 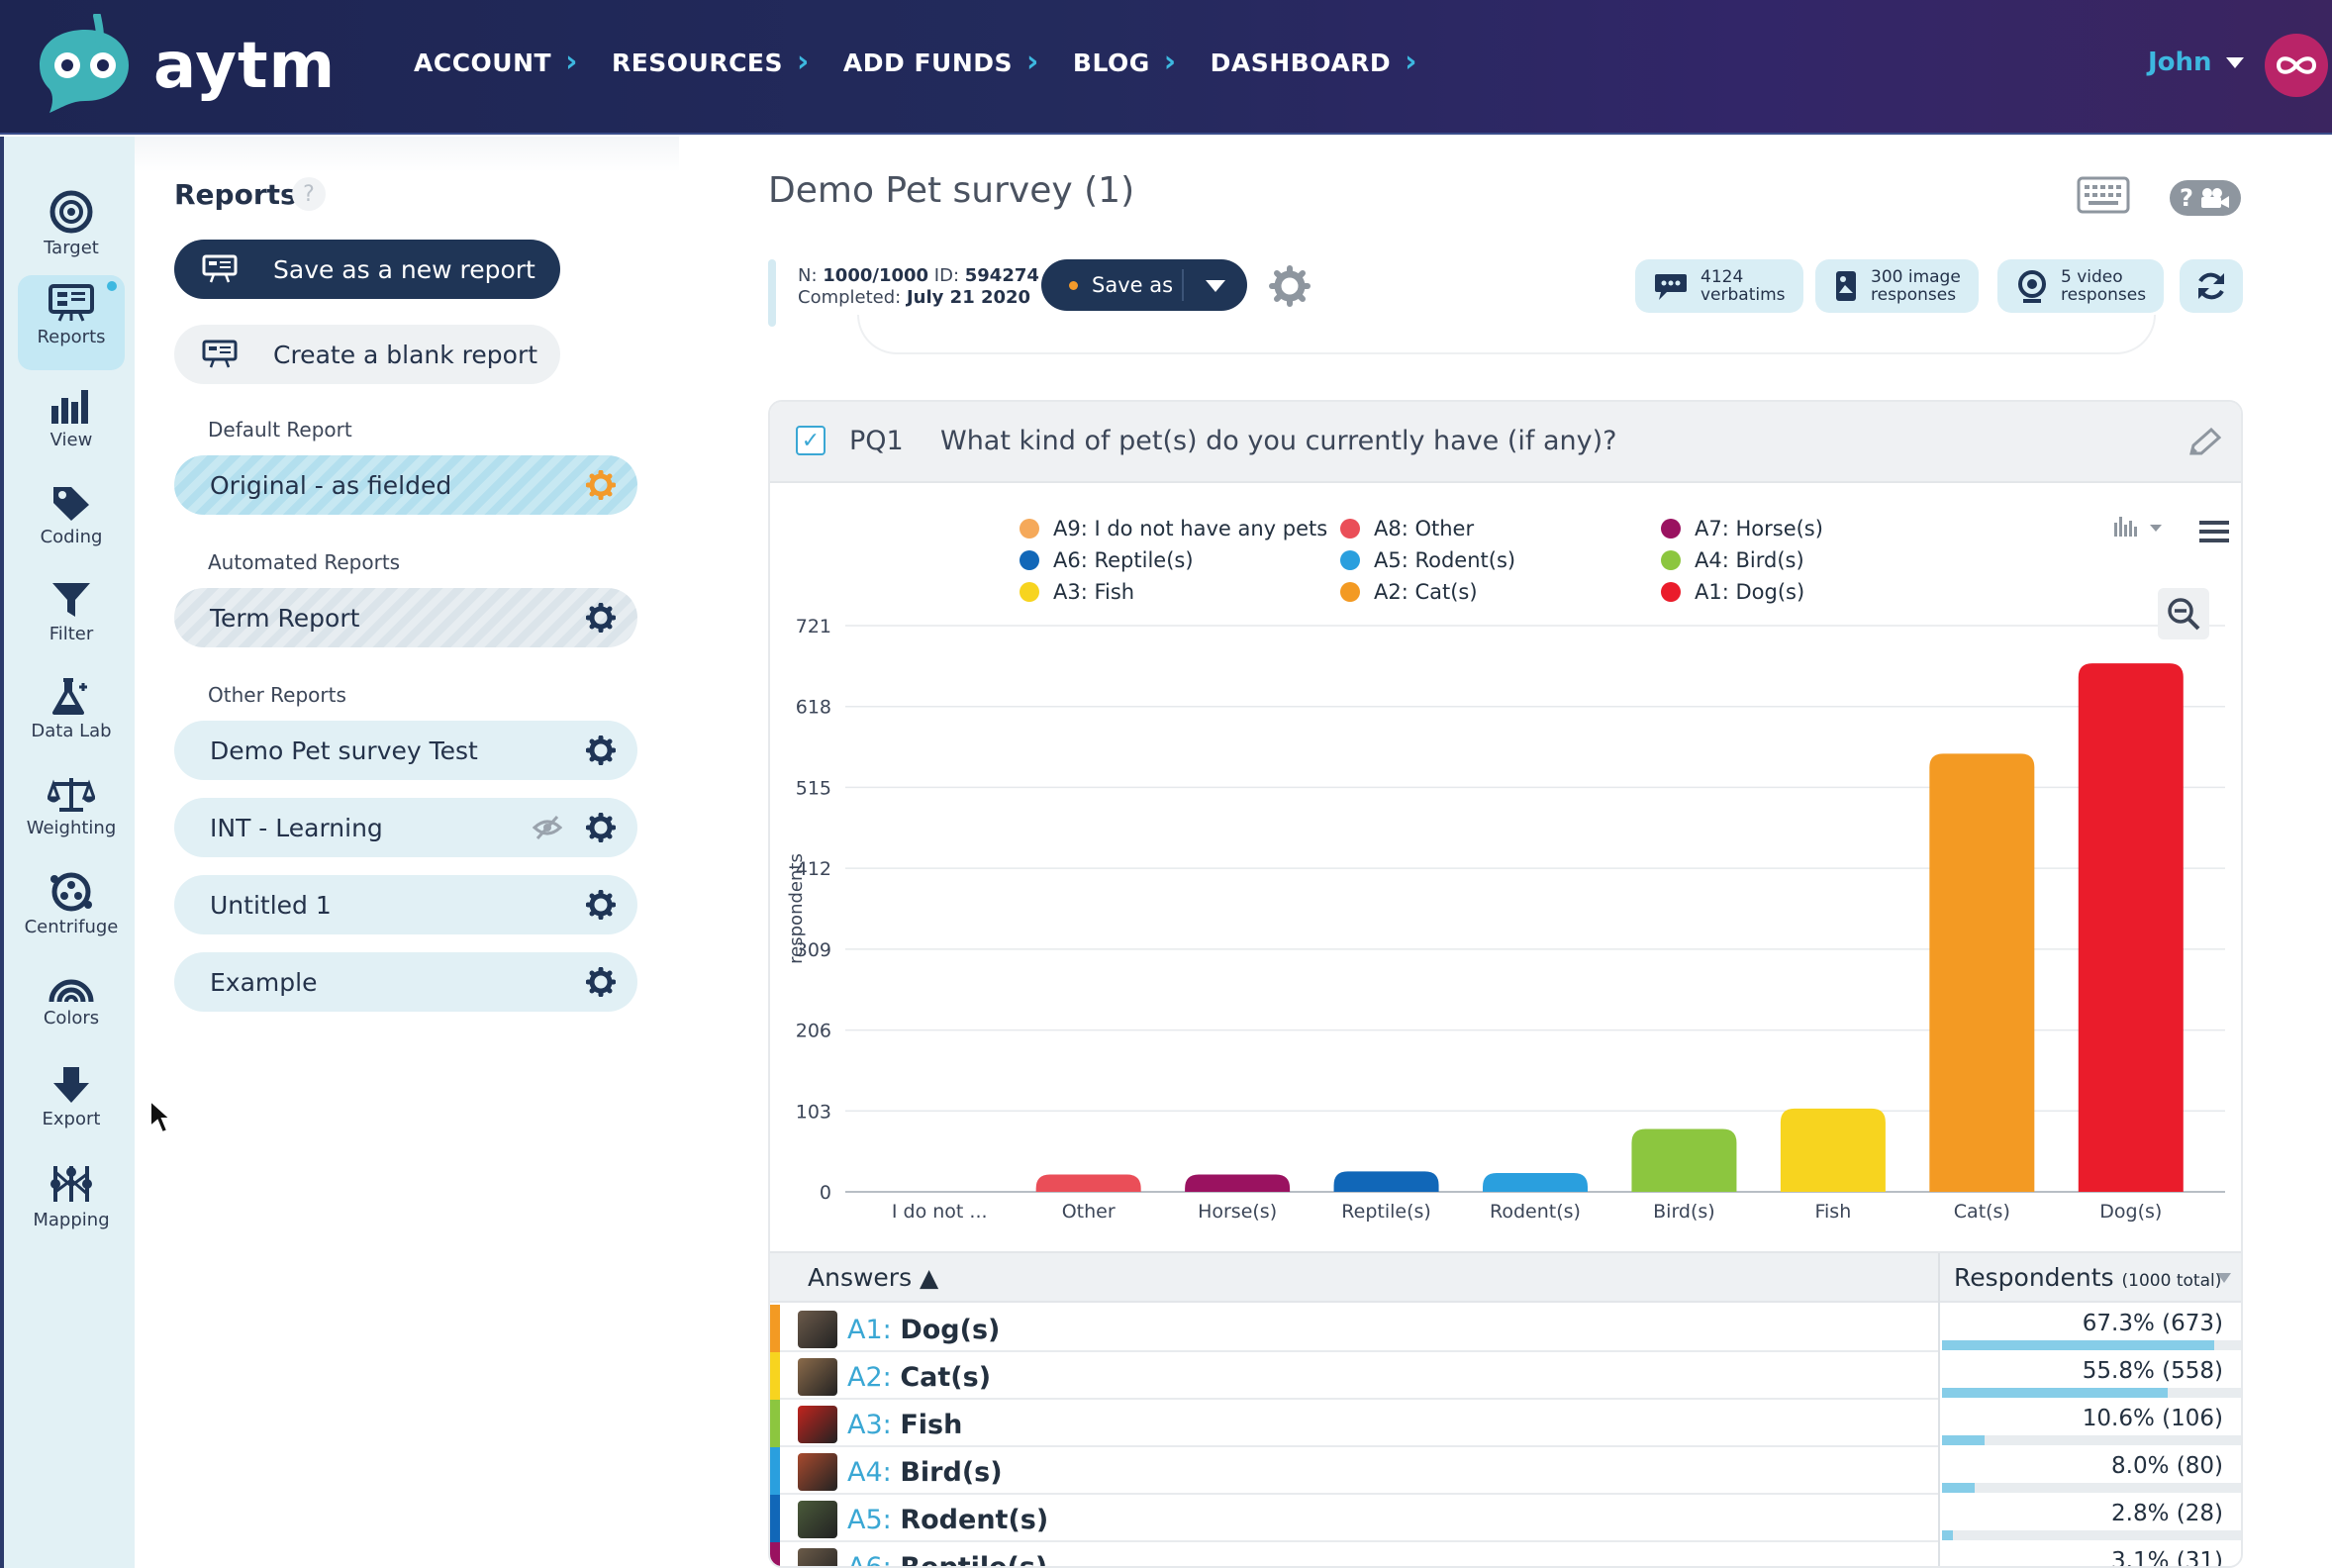 What do you see at coordinates (2205, 198) in the screenshot?
I see `help-video-button: ?` at bounding box center [2205, 198].